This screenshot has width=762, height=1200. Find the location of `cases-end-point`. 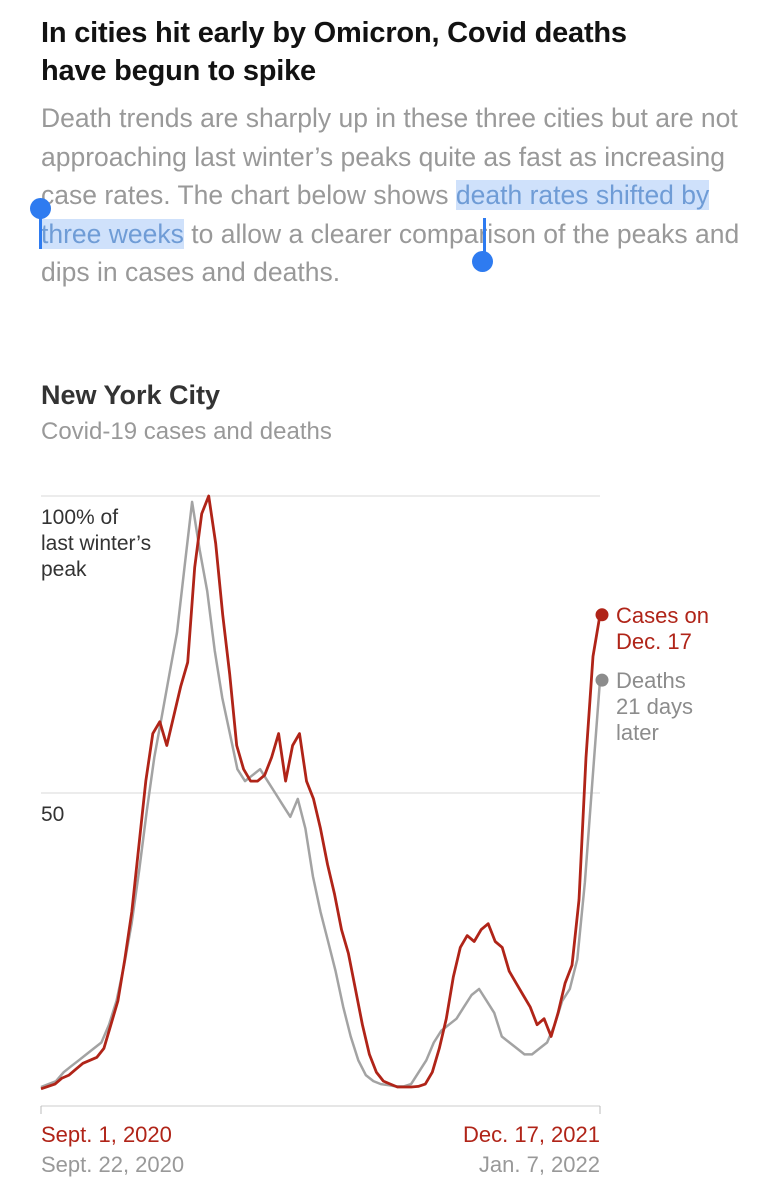

cases-end-point is located at coordinates (602, 615).